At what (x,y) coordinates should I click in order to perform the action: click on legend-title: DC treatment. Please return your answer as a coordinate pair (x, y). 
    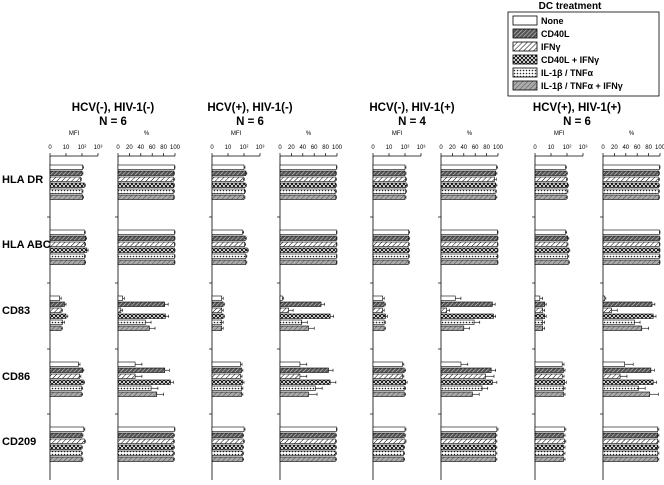
    Looking at the image, I should click on (570, 6).